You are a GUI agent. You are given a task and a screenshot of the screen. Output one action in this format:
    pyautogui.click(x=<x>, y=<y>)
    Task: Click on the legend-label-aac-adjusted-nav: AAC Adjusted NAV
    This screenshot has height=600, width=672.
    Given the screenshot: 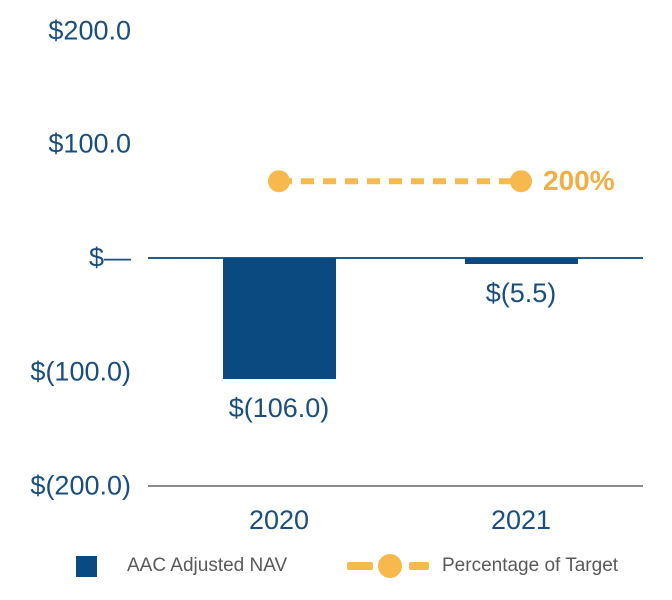 What is the action you would take?
    pyautogui.click(x=207, y=565)
    